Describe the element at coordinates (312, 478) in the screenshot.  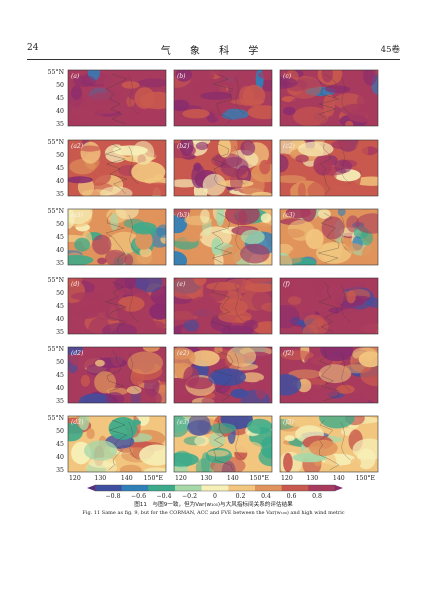
I see `lon-tick-label: 130` at that location.